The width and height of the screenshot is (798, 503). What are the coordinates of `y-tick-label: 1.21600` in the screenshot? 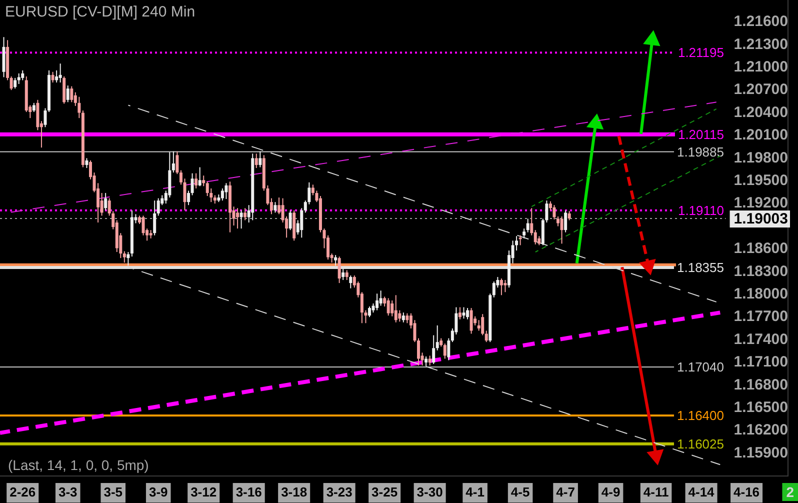 It's located at (761, 21).